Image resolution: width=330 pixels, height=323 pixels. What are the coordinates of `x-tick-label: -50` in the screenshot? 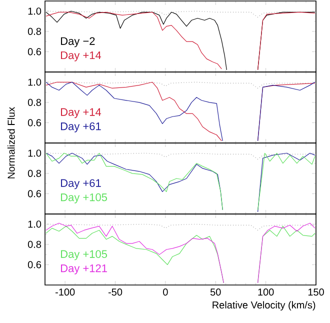 It's located at (115, 292).